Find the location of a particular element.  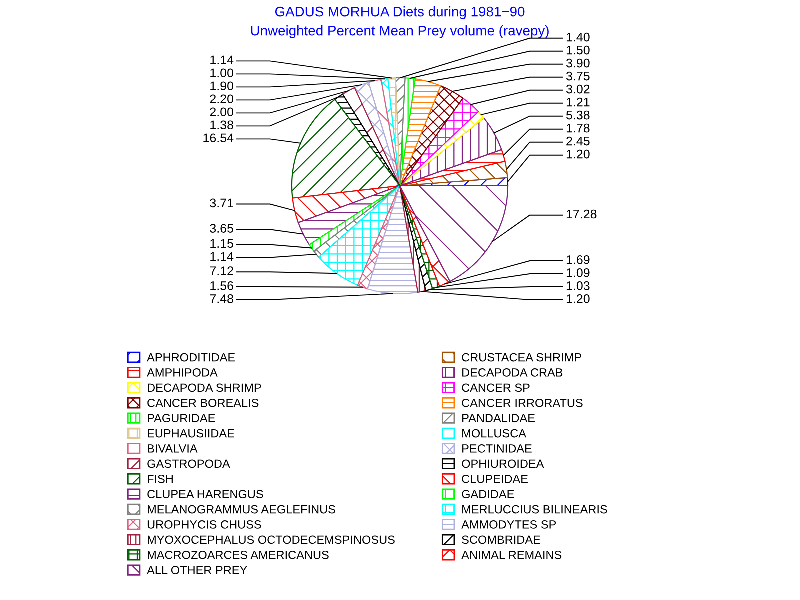

legend-label: MERLUCCIUS BILINEARIS is located at coordinates (535, 509).